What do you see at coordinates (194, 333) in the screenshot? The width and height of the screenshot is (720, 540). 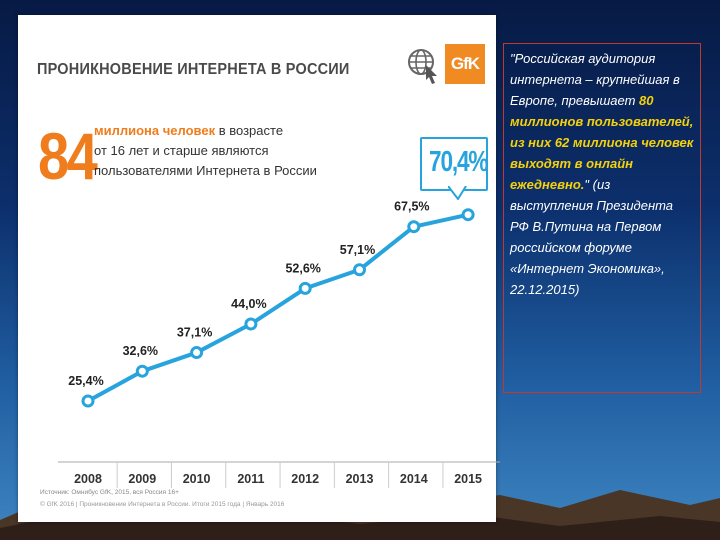 I see `data-label-2010: 37,1%` at bounding box center [194, 333].